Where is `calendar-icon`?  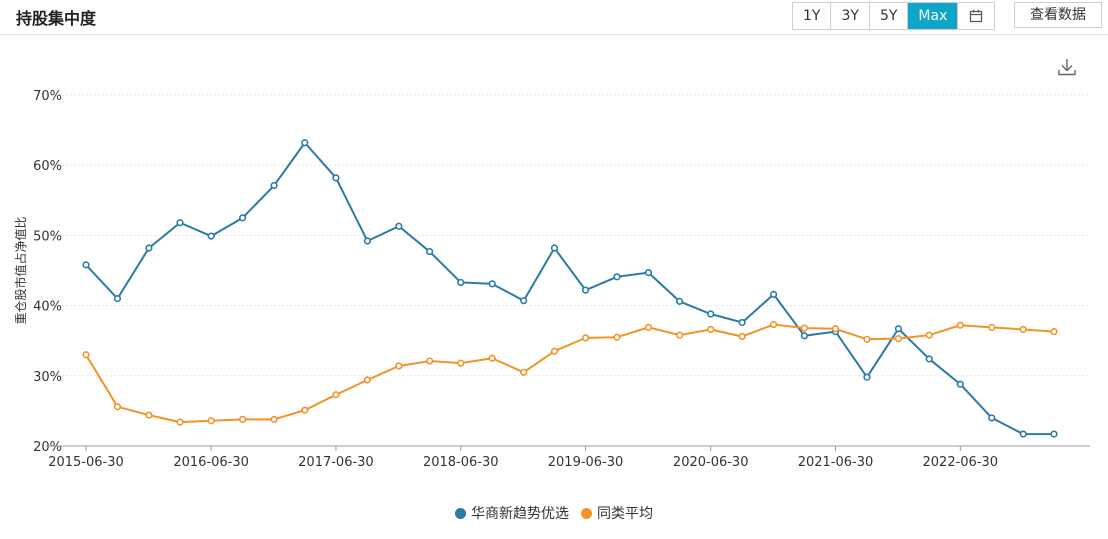 calendar-icon is located at coordinates (976, 16).